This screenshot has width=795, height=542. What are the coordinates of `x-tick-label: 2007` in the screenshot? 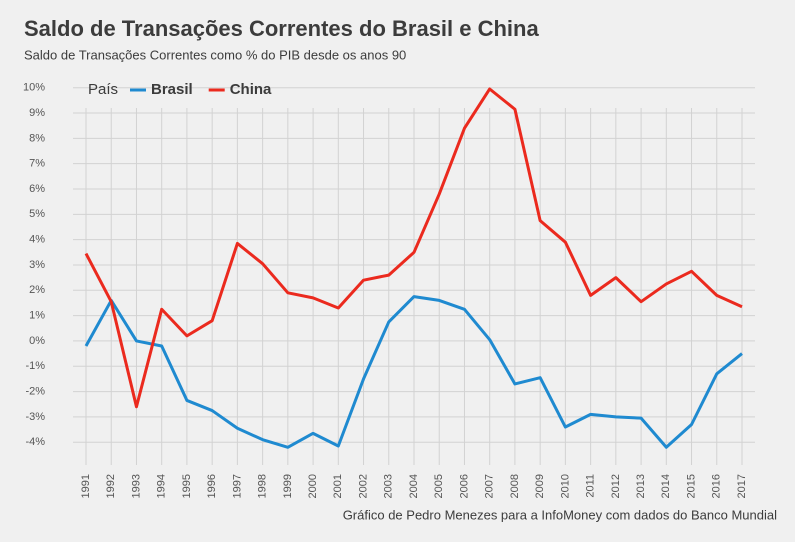 It's located at (490, 486).